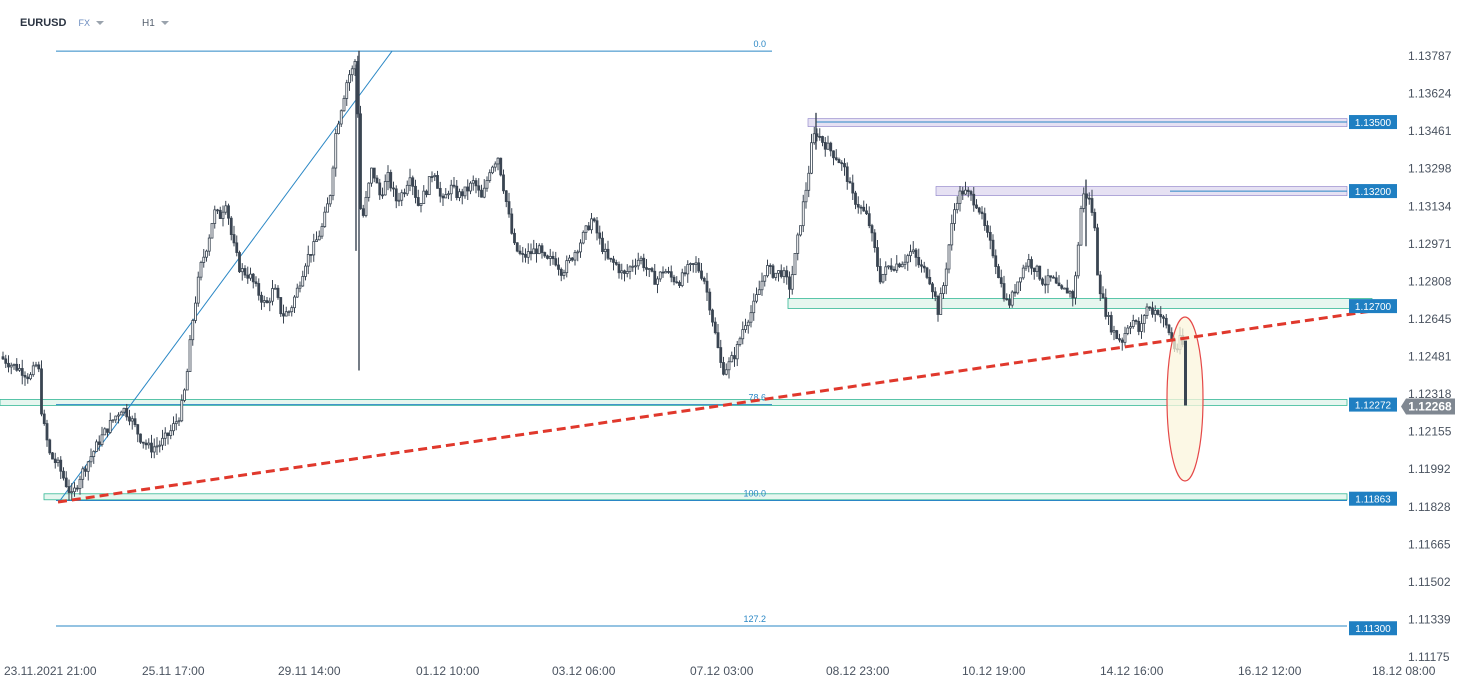 Image resolution: width=1467 pixels, height=687 pixels. Describe the element at coordinates (99, 23) in the screenshot. I see `market-dropdown-chevron-icon` at that location.